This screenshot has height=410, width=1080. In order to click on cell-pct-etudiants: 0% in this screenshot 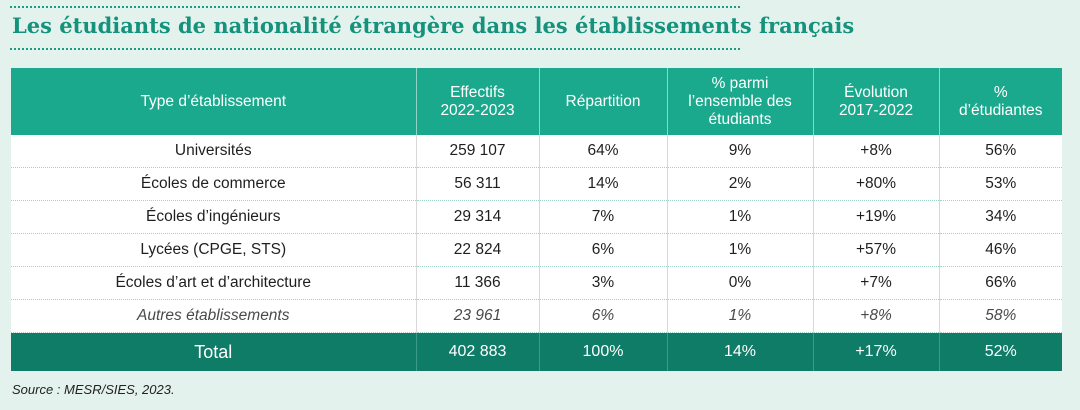, I will do `click(740, 283)`.